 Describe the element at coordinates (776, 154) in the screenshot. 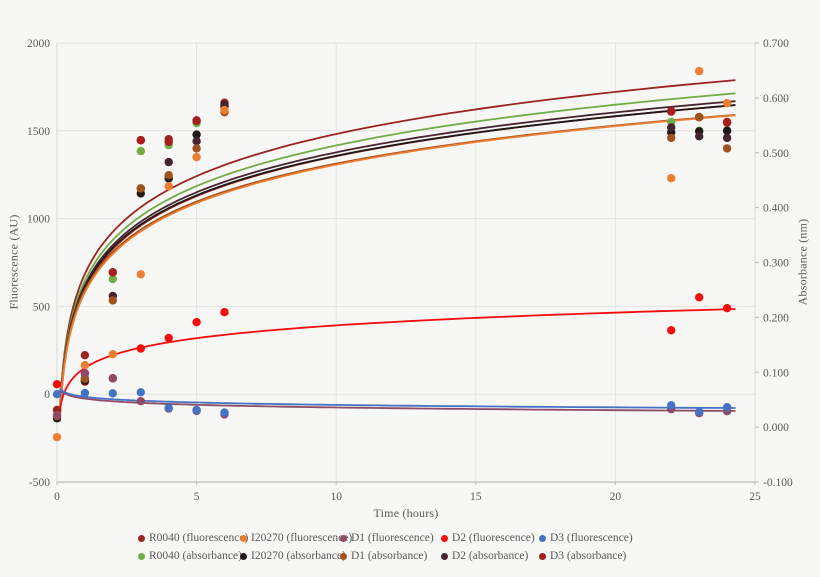

I see `y-right-tick-label: 0.500` at that location.